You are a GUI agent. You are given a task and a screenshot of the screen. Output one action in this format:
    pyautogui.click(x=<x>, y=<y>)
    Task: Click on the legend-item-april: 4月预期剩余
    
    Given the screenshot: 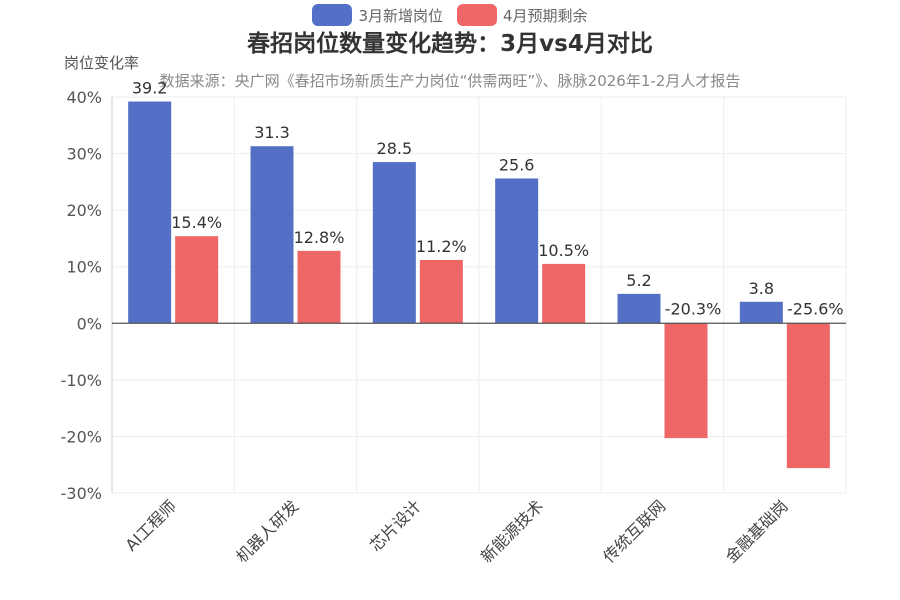 What is the action you would take?
    pyautogui.click(x=522, y=15)
    